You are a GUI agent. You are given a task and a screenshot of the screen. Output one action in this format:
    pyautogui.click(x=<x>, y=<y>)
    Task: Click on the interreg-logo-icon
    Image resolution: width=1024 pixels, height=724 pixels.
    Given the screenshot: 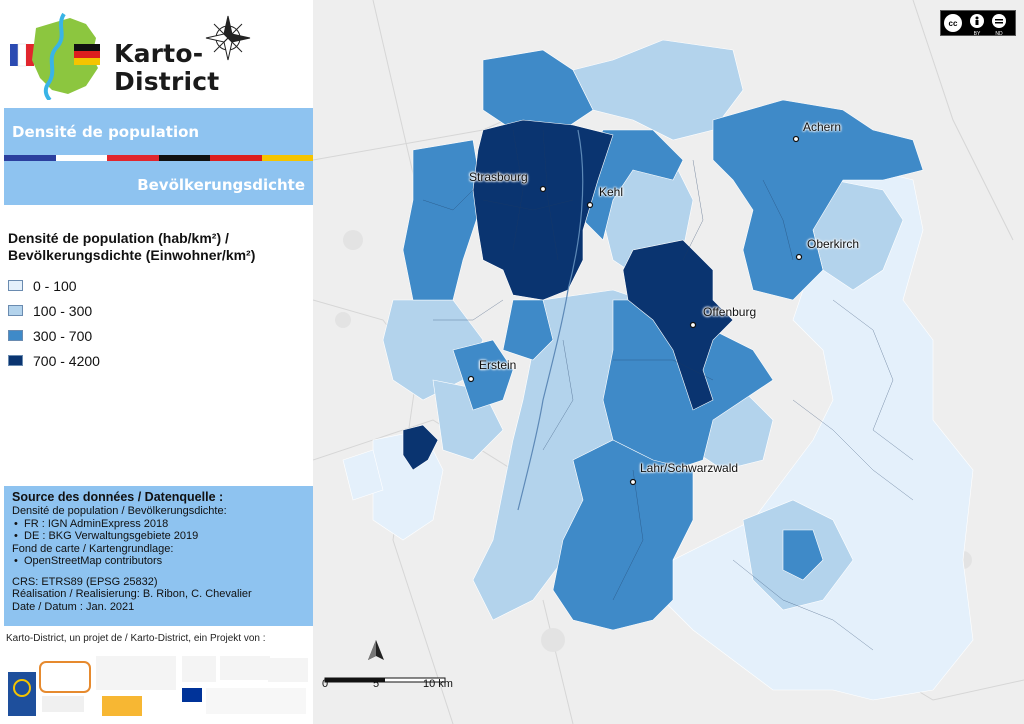 What is the action you would take?
    pyautogui.click(x=65, y=677)
    